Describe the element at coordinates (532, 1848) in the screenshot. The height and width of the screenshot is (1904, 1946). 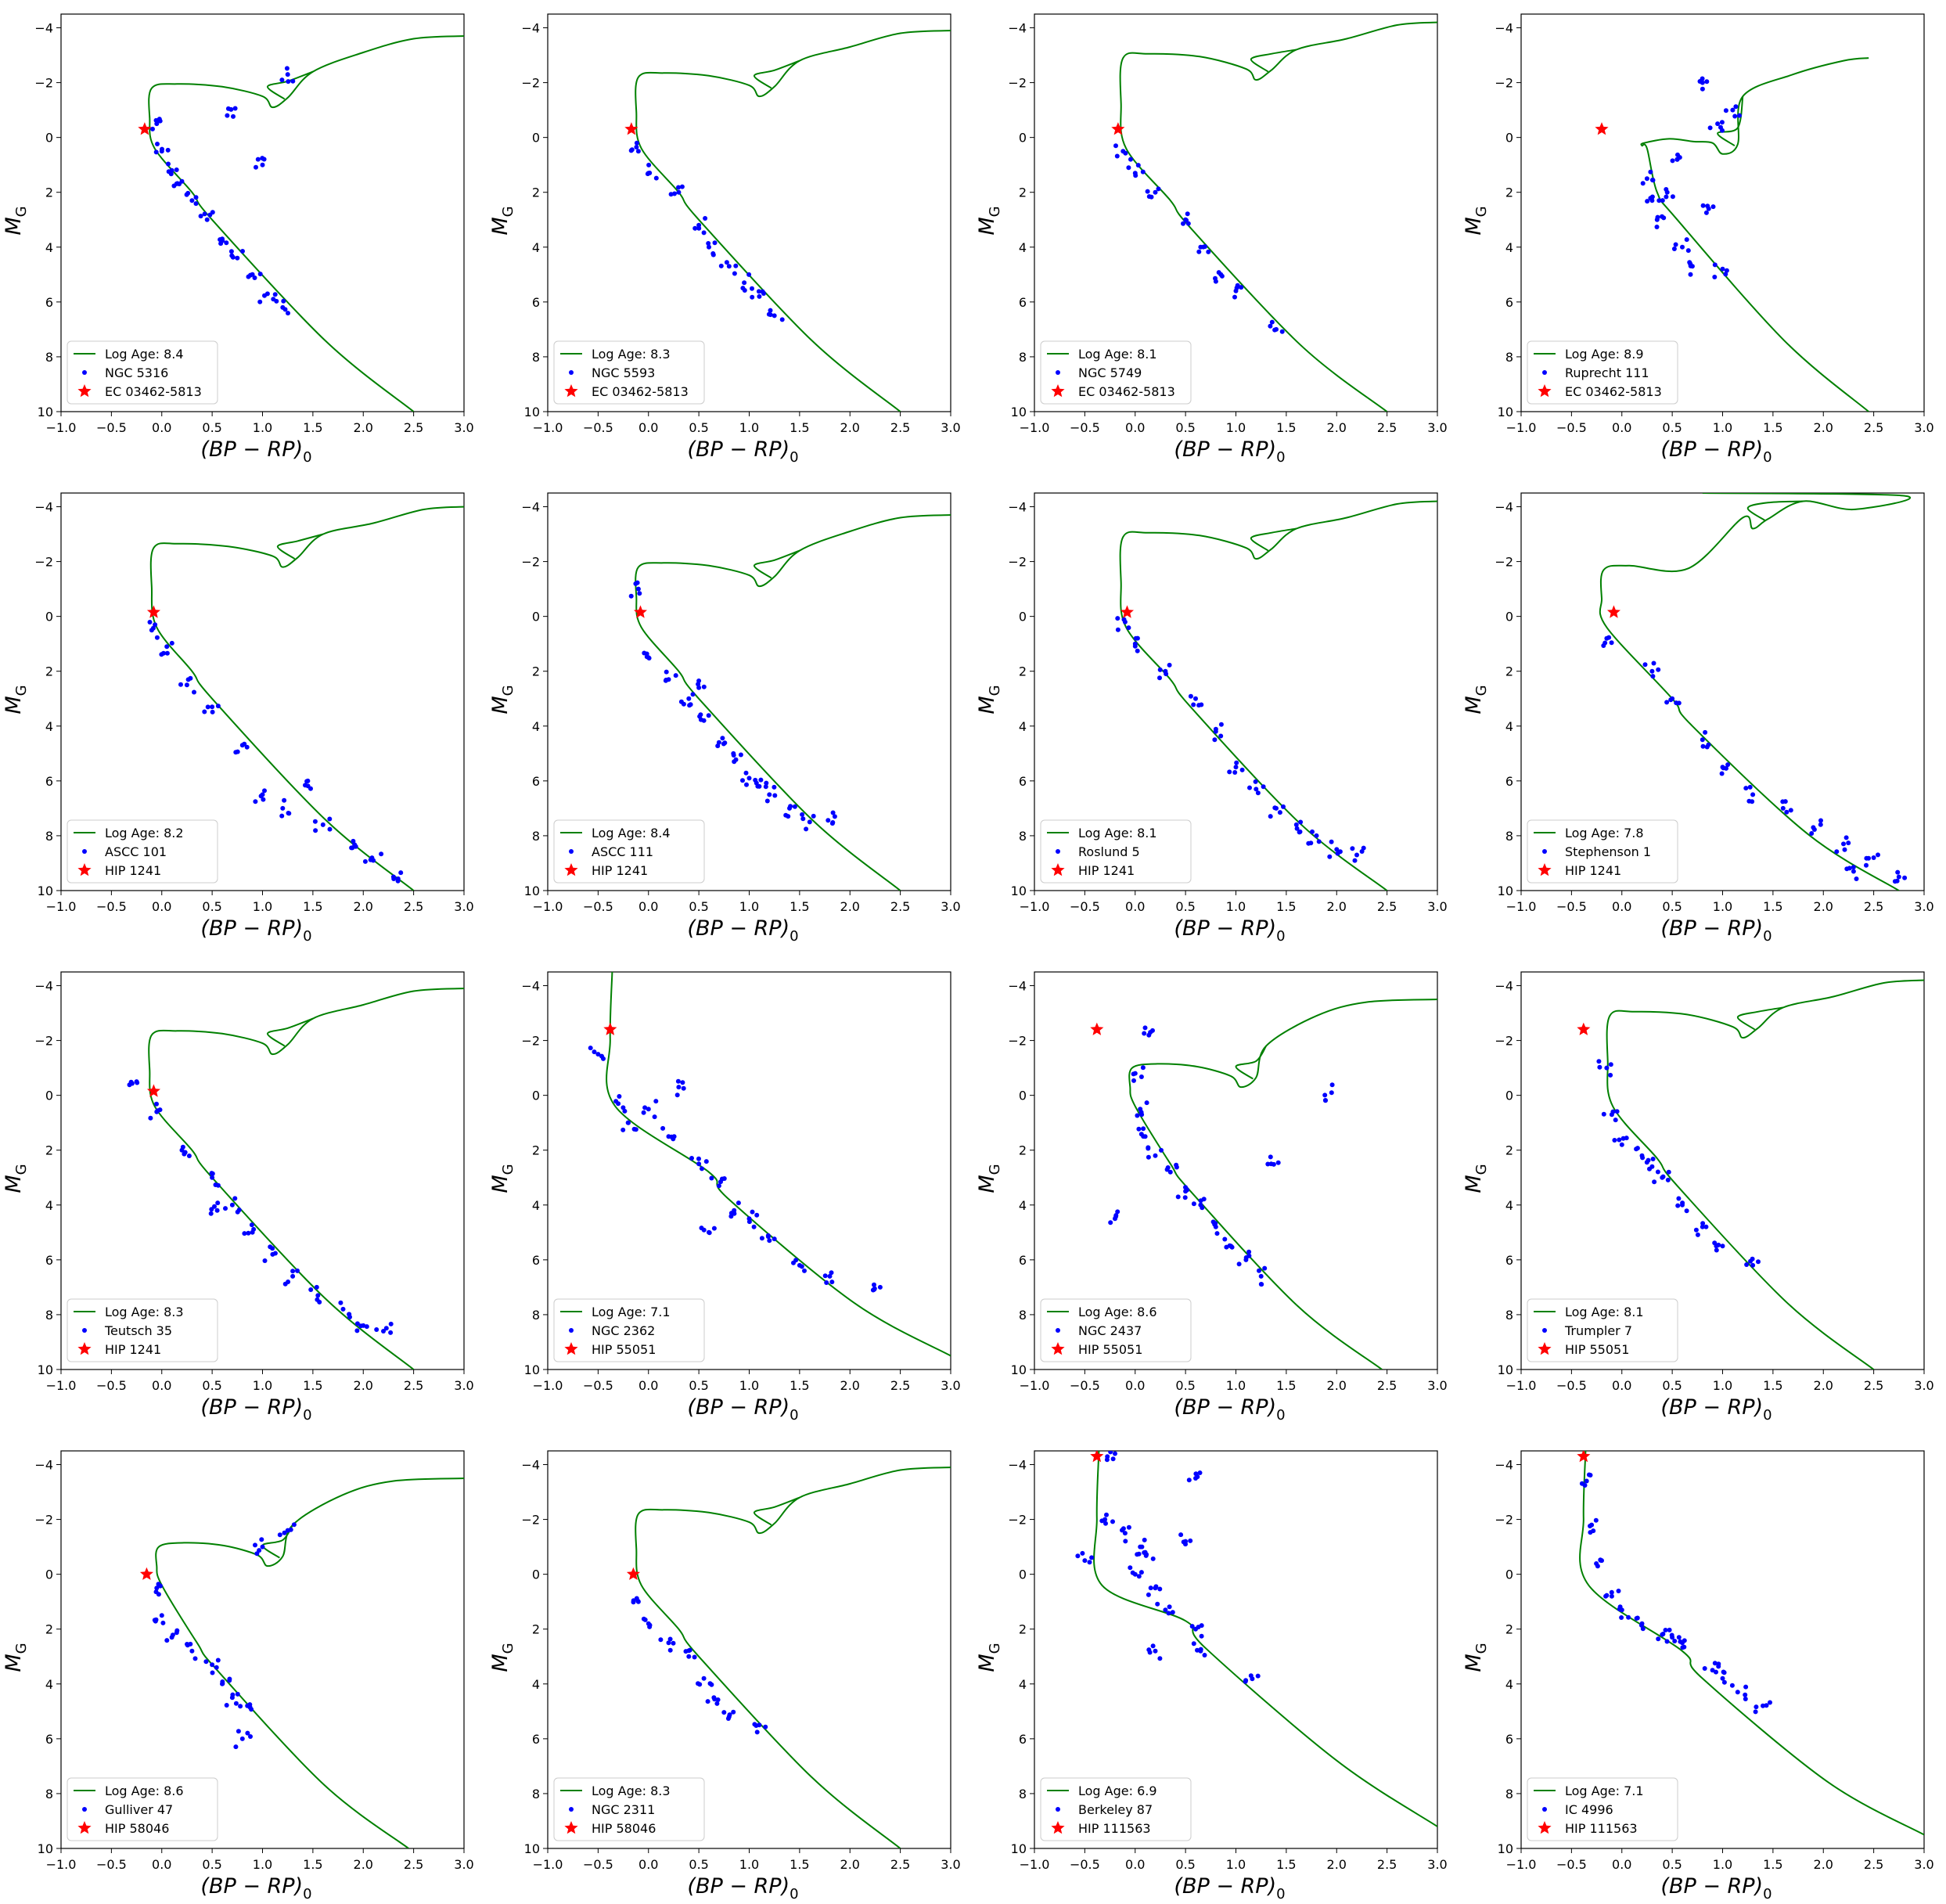
I see `y-tick-label: 10` at that location.